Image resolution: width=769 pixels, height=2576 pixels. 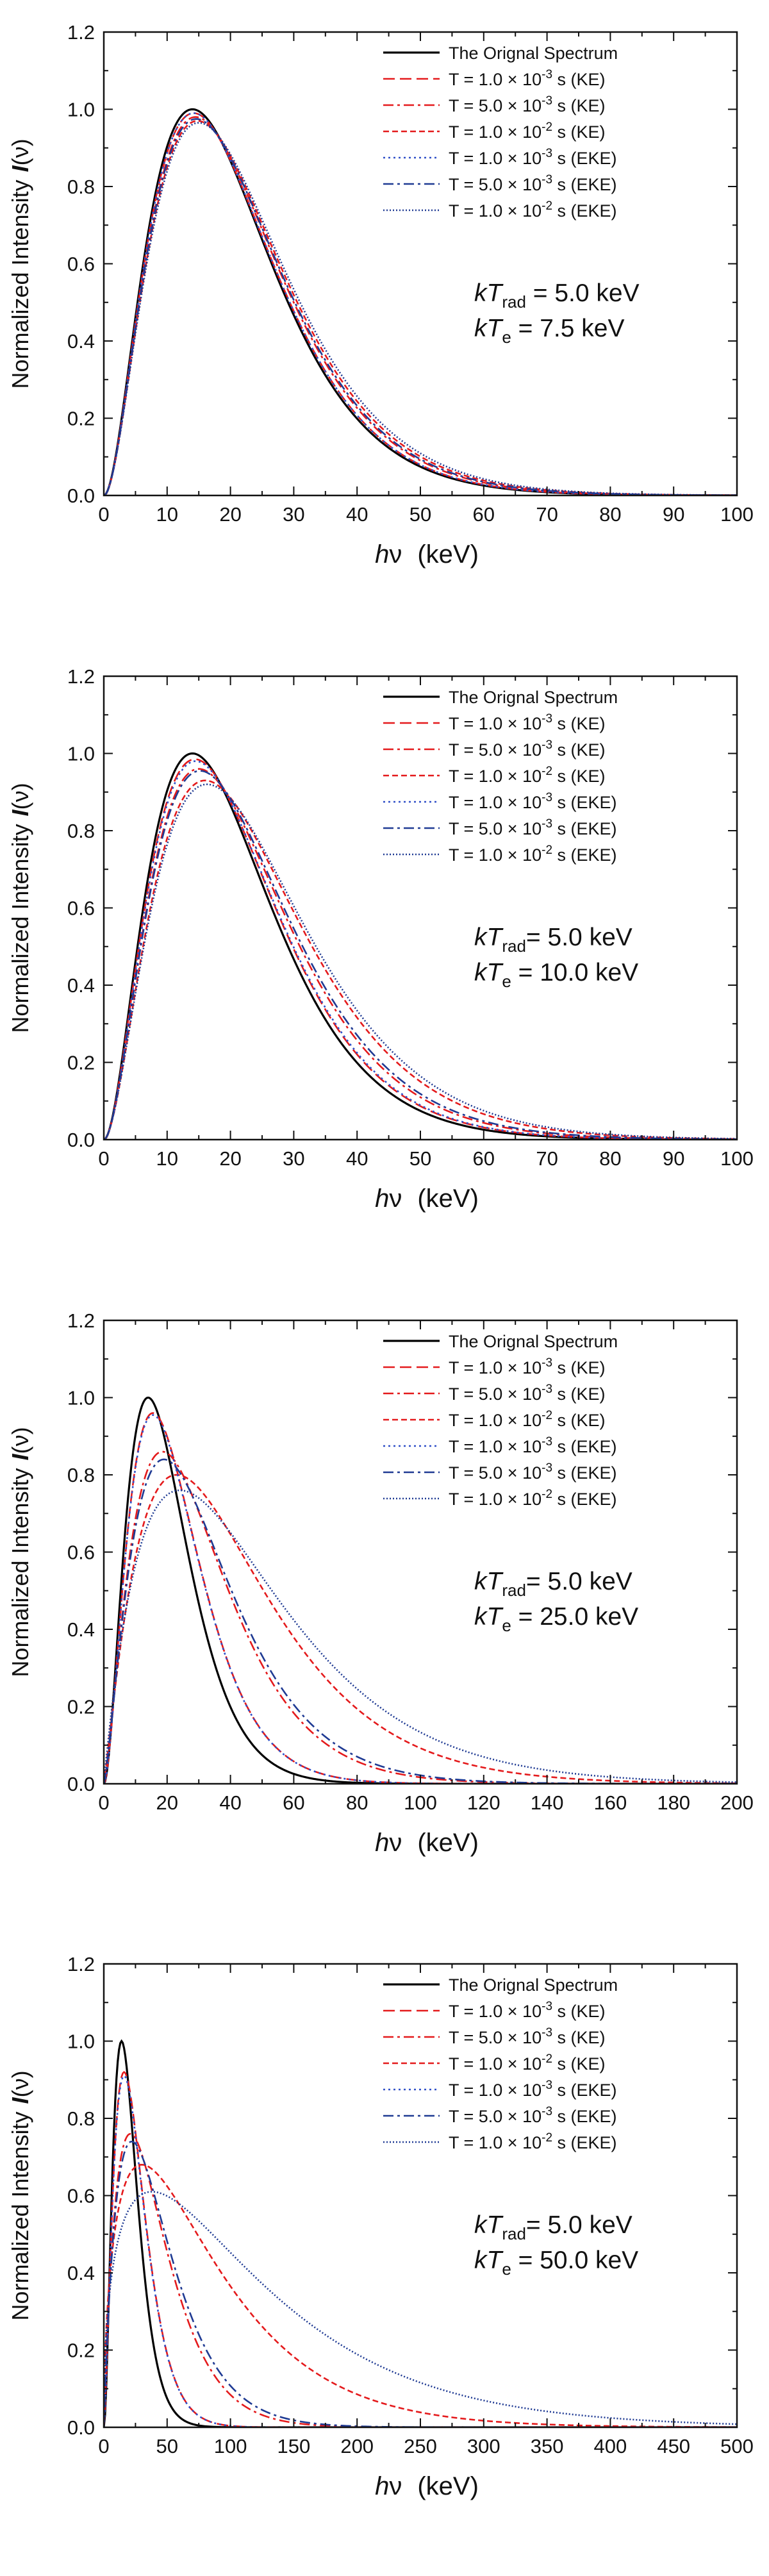 What do you see at coordinates (547, 1802) in the screenshot?
I see `x-tick-label: 140` at bounding box center [547, 1802].